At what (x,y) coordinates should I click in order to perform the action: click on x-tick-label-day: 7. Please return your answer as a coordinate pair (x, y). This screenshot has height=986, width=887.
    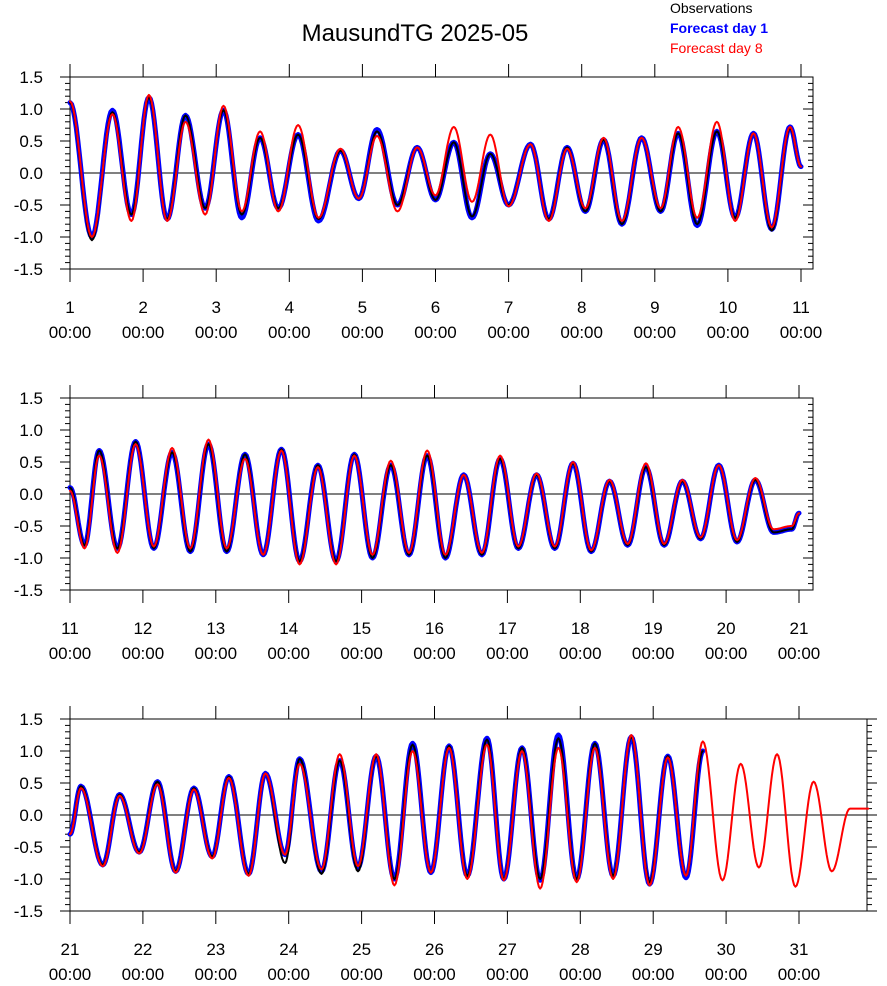
    Looking at the image, I should click on (508, 307).